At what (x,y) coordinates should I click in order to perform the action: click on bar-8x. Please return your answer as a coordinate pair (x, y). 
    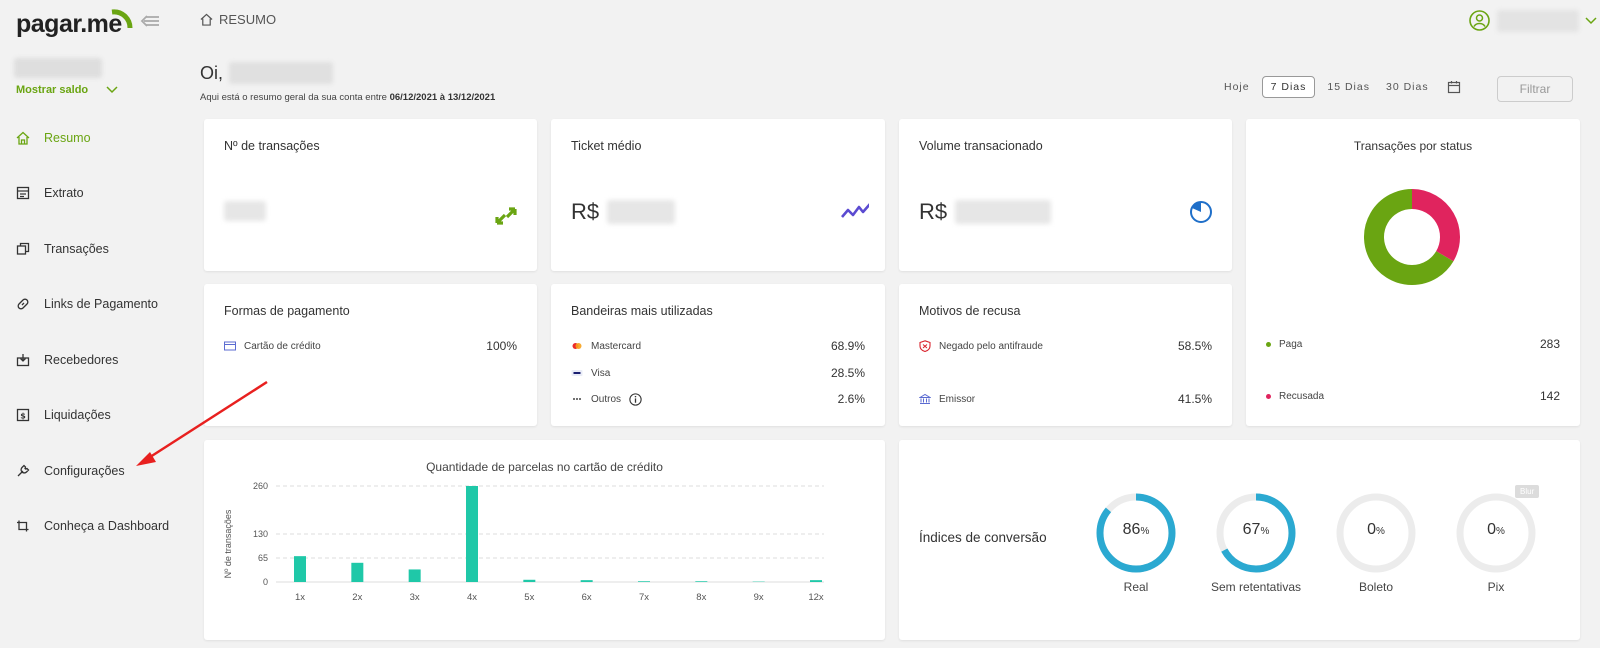
    Looking at the image, I should click on (701, 581).